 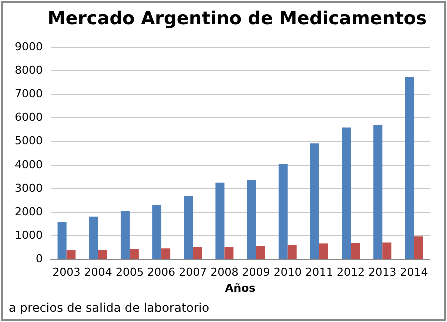 What do you see at coordinates (130, 272) in the screenshot?
I see `x-tick-label: 2005` at bounding box center [130, 272].